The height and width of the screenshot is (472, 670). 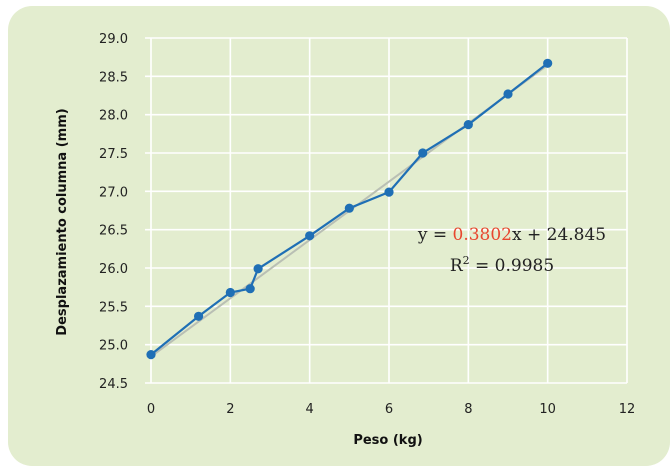 What do you see at coordinates (113, 39) in the screenshot?
I see `y-tick-label: 29.0` at bounding box center [113, 39].